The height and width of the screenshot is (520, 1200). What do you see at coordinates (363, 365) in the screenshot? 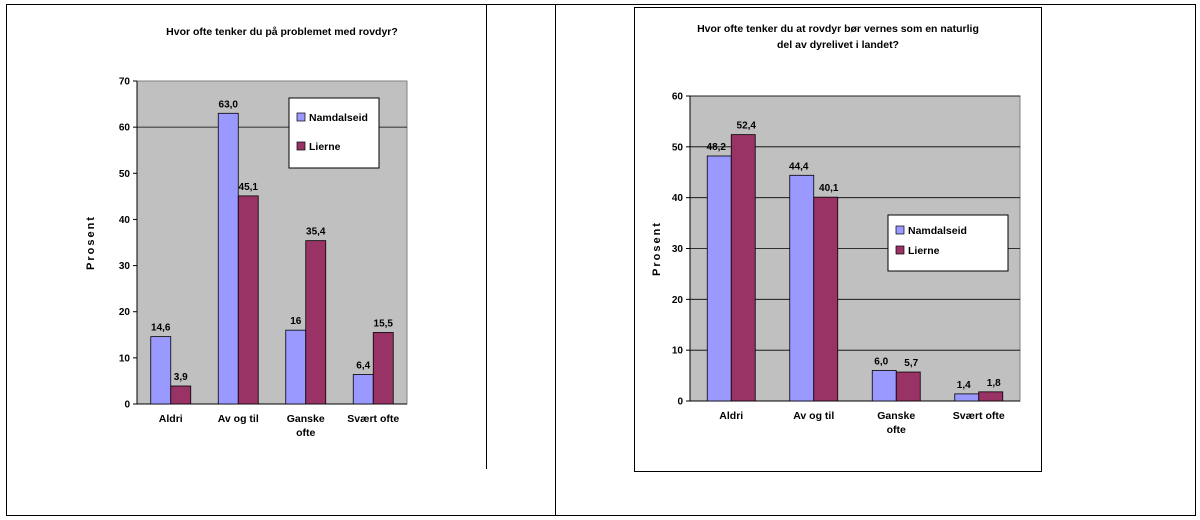
I see `chart1-data-label-namdalseid-3: 6,4` at bounding box center [363, 365].